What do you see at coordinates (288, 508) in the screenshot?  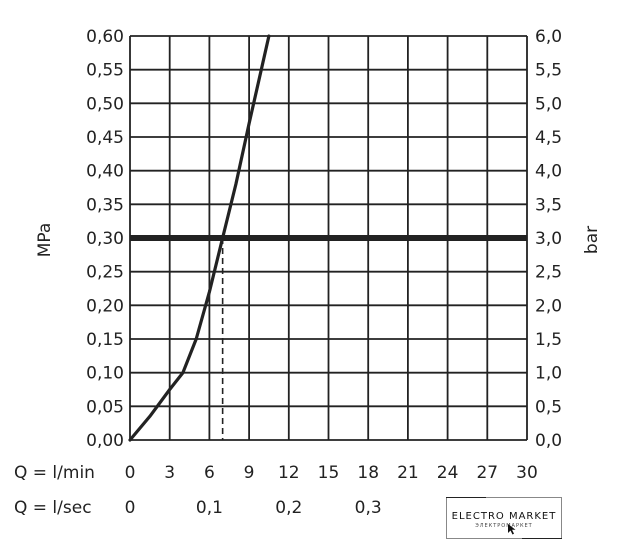 I see `x-tick-label-lsec: 0,2` at bounding box center [288, 508].